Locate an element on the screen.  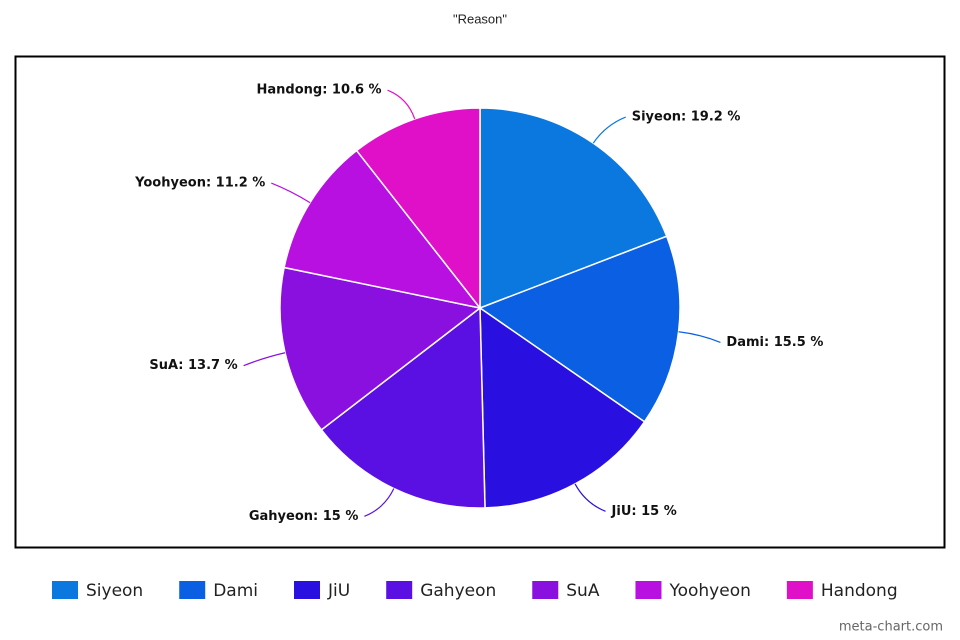
chart-title: "Reason" is located at coordinates (480, 18).